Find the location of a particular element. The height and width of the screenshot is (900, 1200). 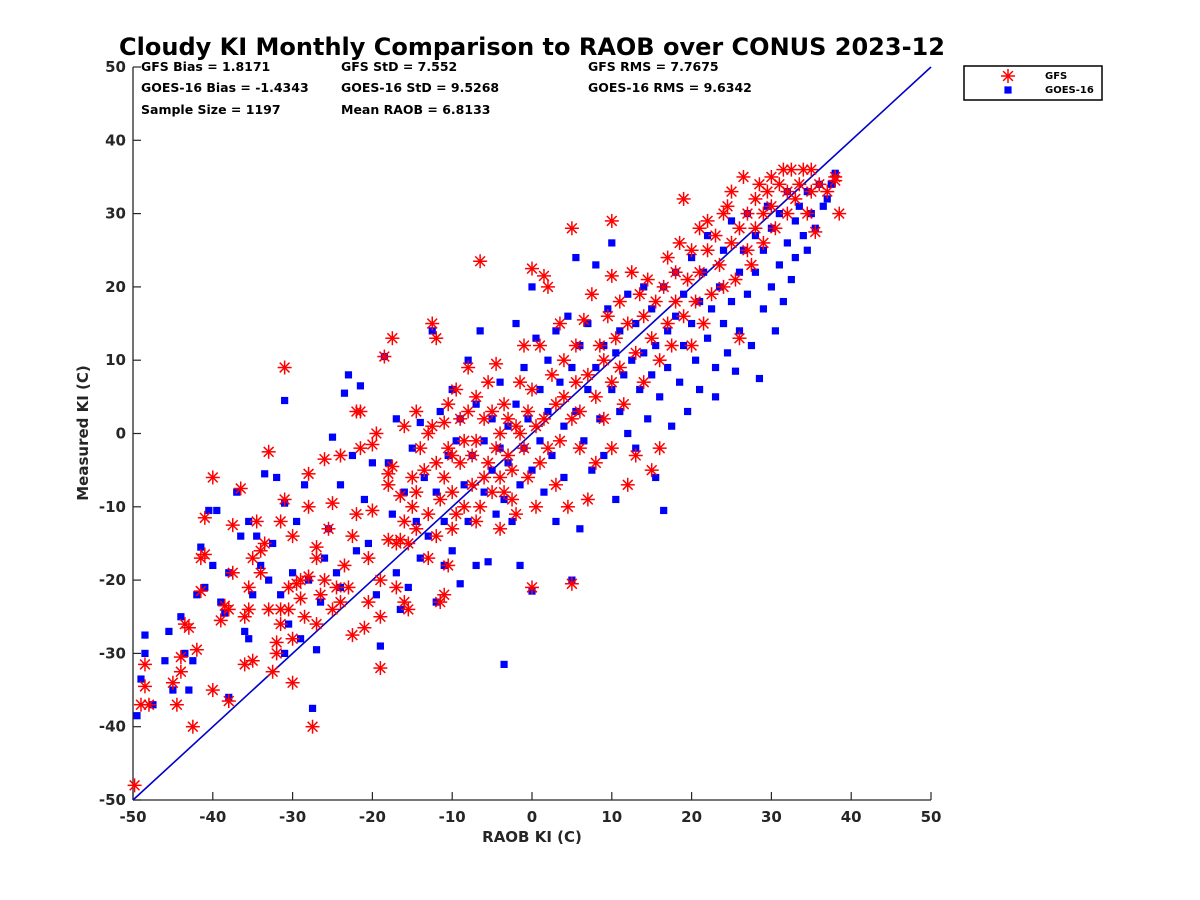

legend-gfs-marker is located at coordinates (1008, 76).